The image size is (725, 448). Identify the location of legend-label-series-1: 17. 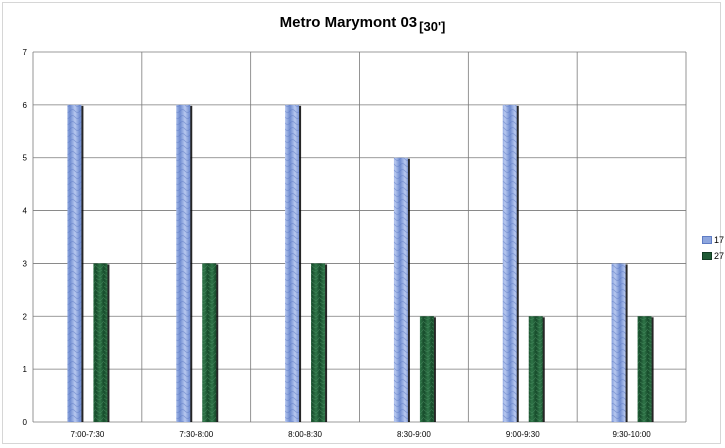
(719, 240).